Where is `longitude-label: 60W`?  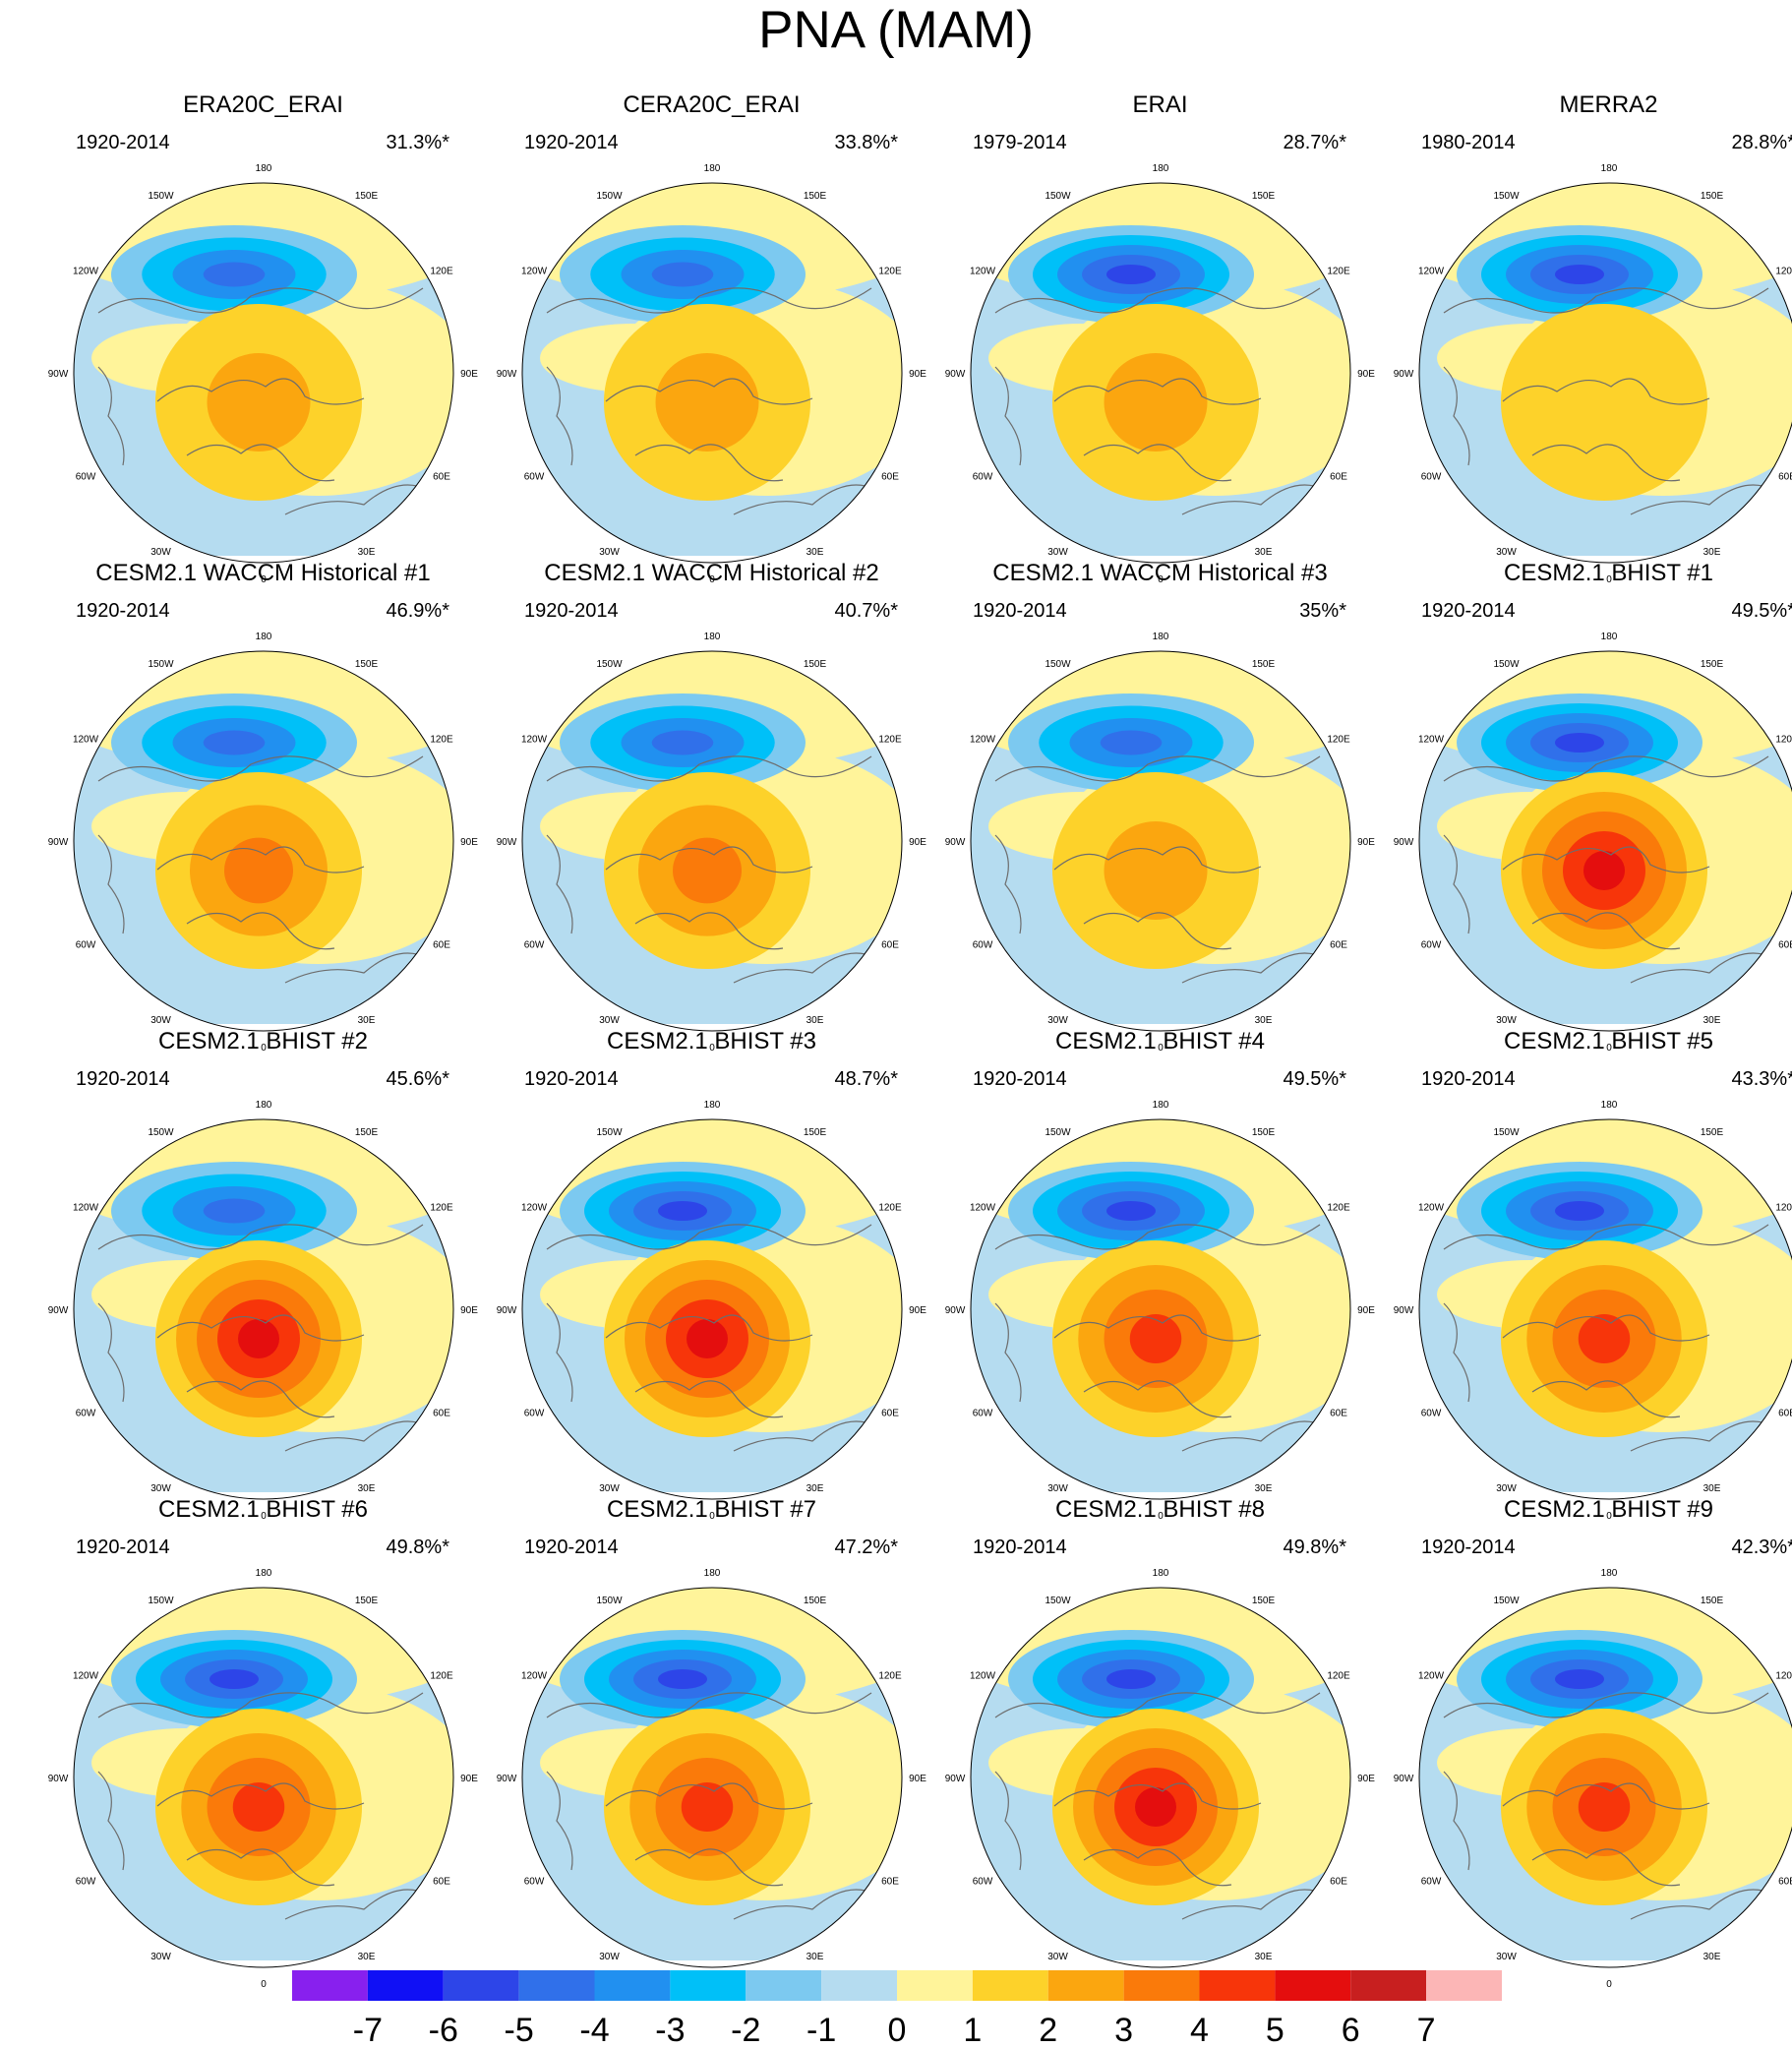
longitude-label: 60W is located at coordinates (983, 477).